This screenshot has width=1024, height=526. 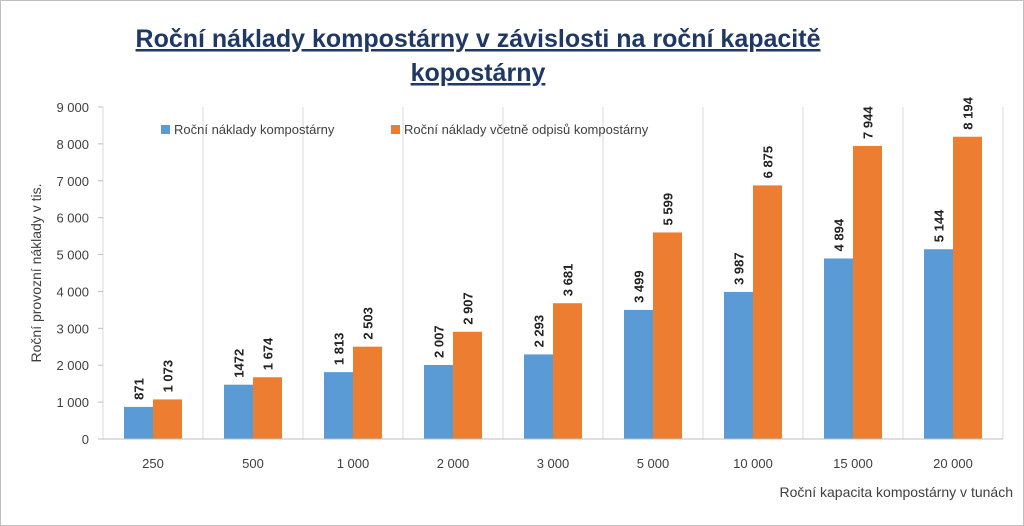 I want to click on y-tick-label: 6 000, so click(x=72, y=218).